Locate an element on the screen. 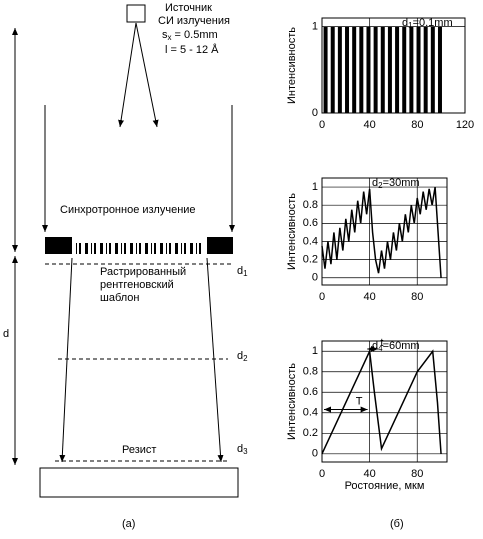 Image resolution: width=483 pixels, height=539 pixels. title-part: 2 is located at coordinates (380, 185).